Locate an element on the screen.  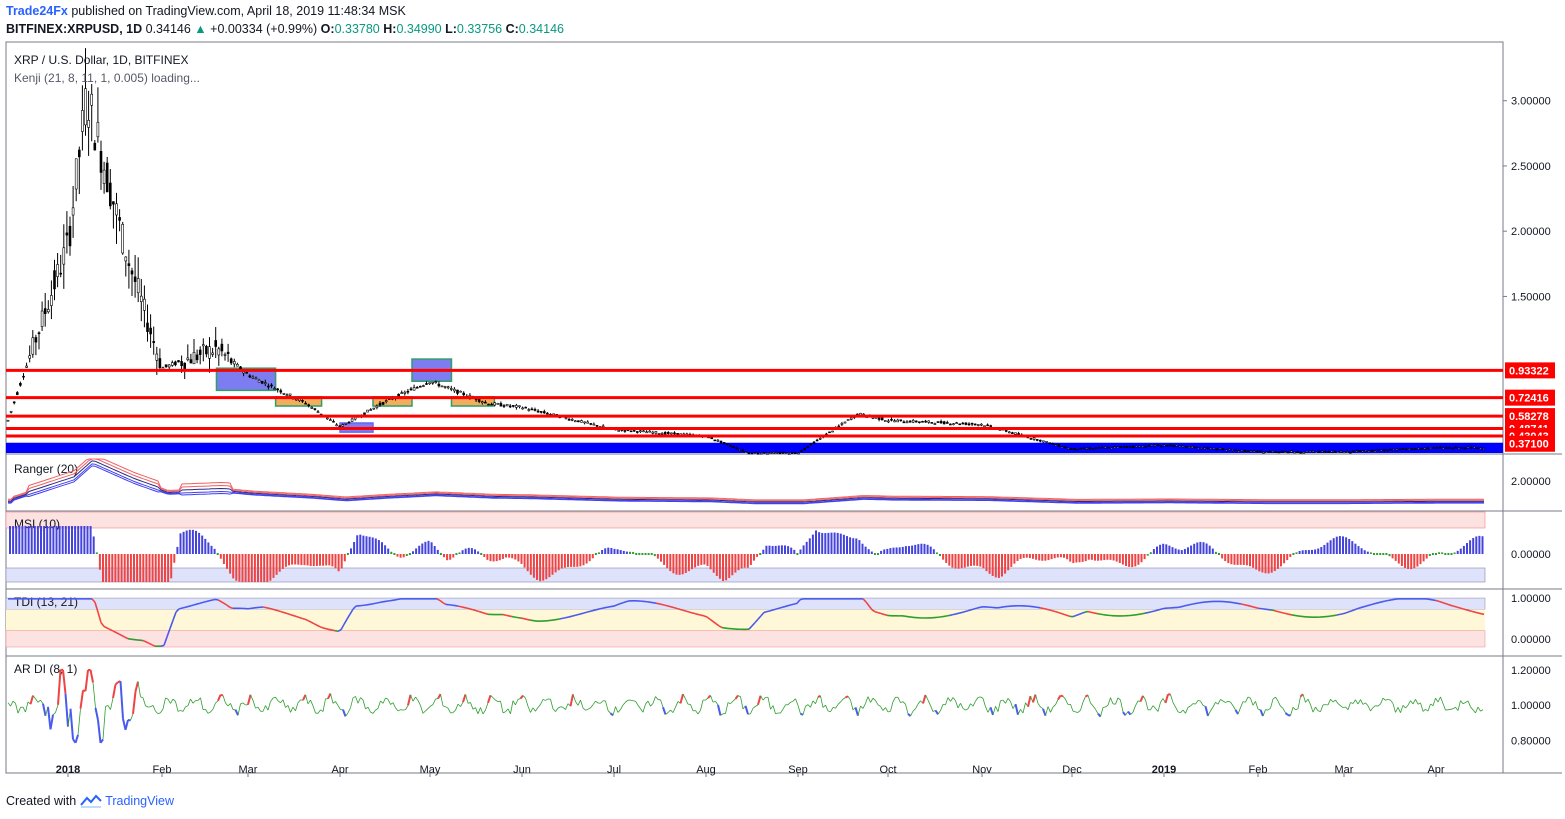
tradingview-link: TradingView is located at coordinates (139, 801).